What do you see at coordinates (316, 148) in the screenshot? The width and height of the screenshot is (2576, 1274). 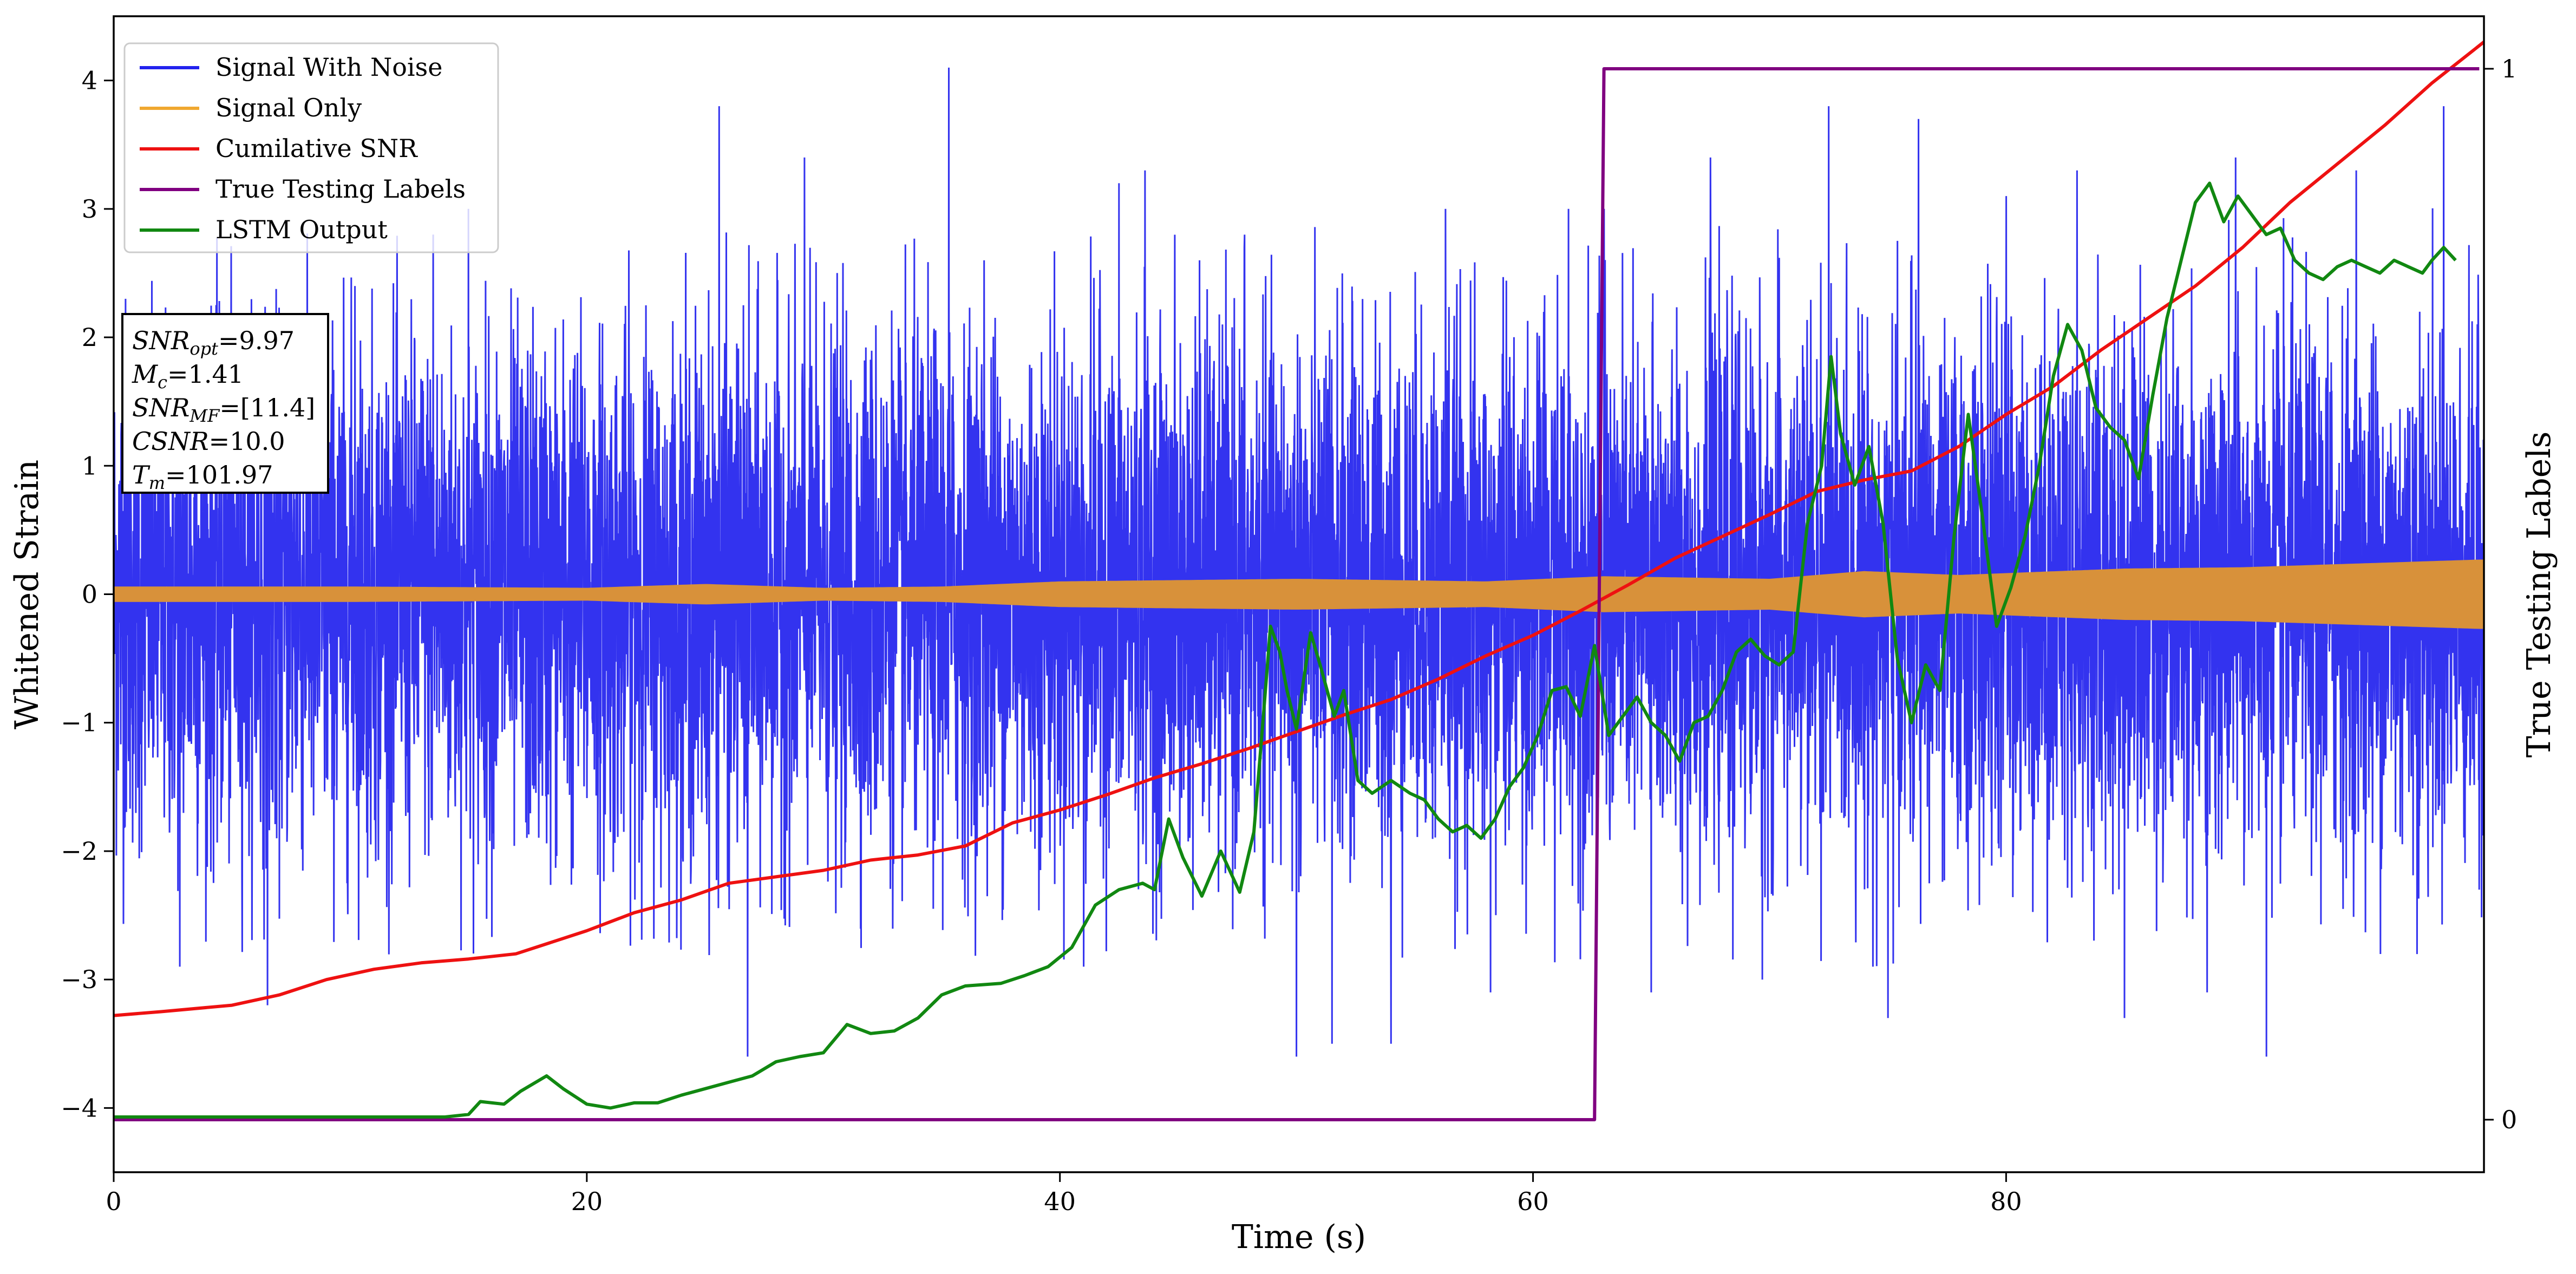 I see `legend-label: Cumilative SNR` at bounding box center [316, 148].